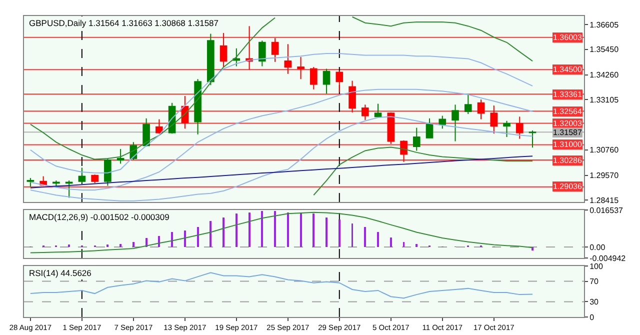  I want to click on ref-line-label: 1.32003, so click(567, 123).